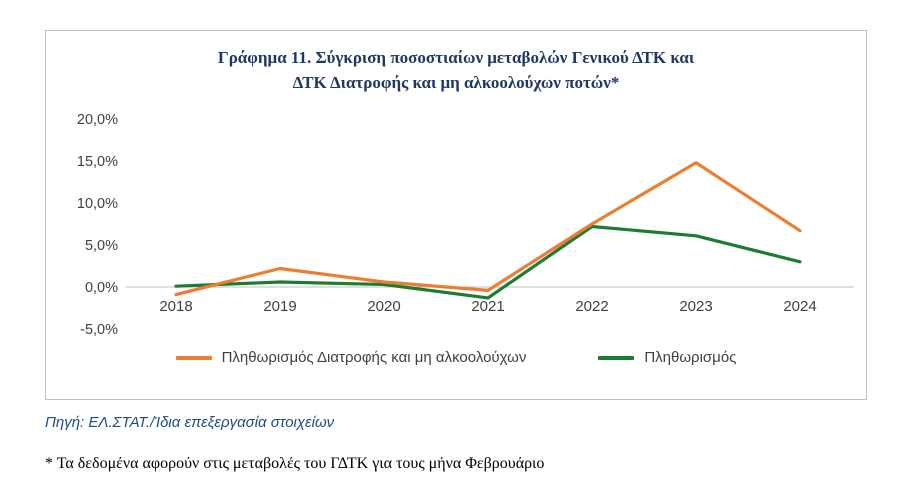 Image resolution: width=905 pixels, height=496 pixels. What do you see at coordinates (695, 306) in the screenshot?
I see `x-tick-label: 2023` at bounding box center [695, 306].